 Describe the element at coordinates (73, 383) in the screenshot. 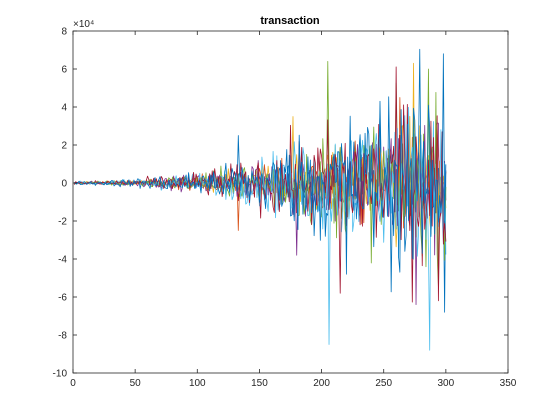

I see `x-tick-label: 0` at that location.